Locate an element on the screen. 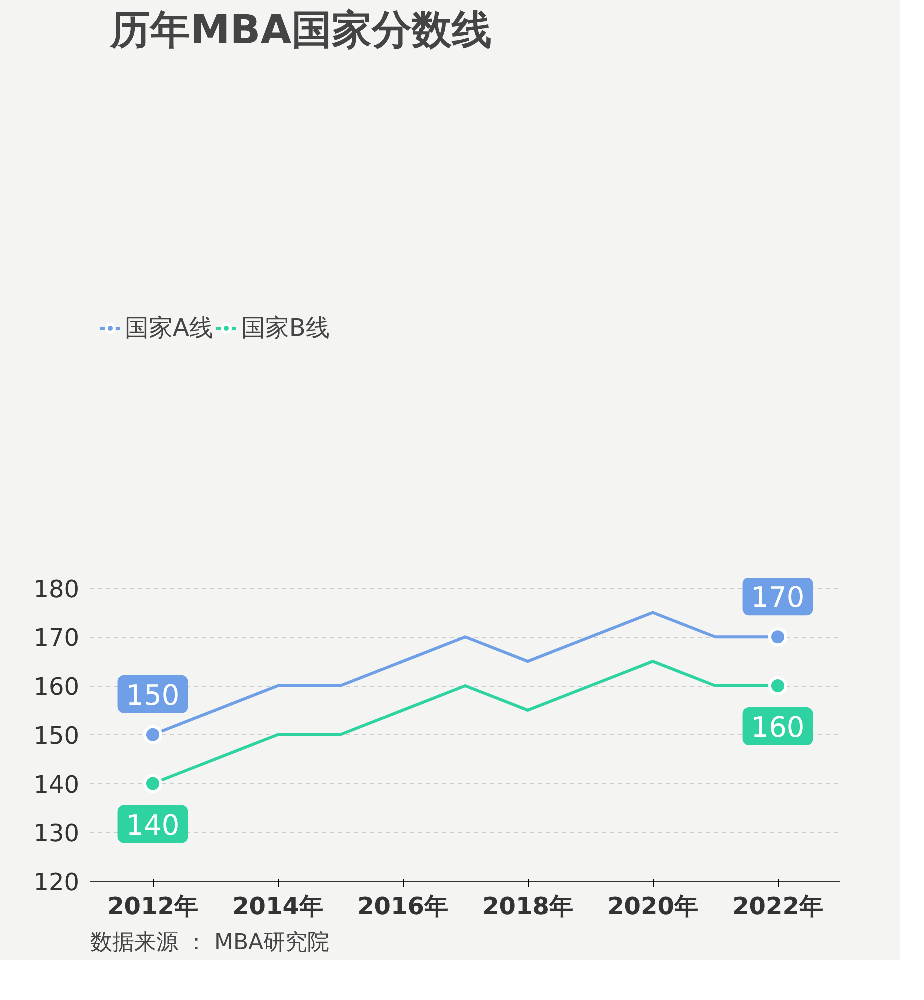  chart-title: 历年MBA国家分数线 is located at coordinates (301, 31).